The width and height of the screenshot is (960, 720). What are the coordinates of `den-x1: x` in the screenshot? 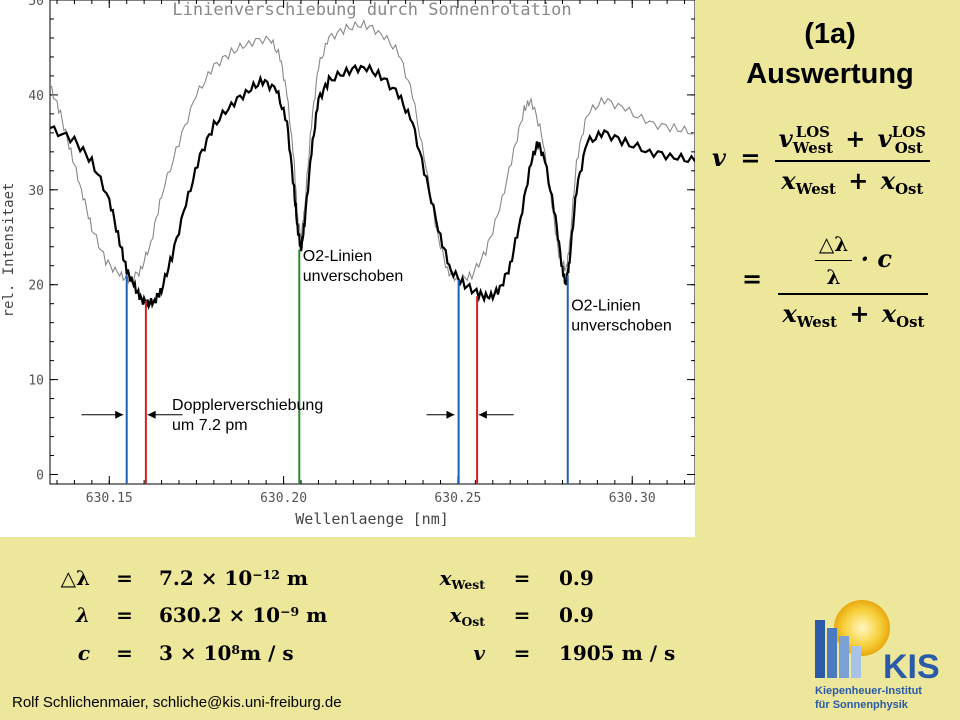 It's located at (788, 181).